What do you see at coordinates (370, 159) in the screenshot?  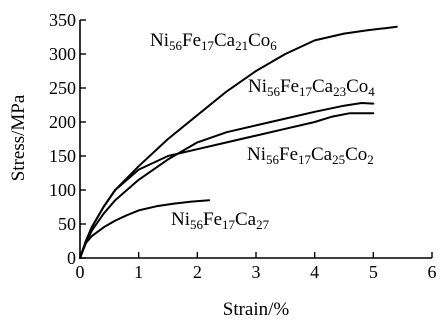 I see `series-label-subscript: 2` at bounding box center [370, 159].